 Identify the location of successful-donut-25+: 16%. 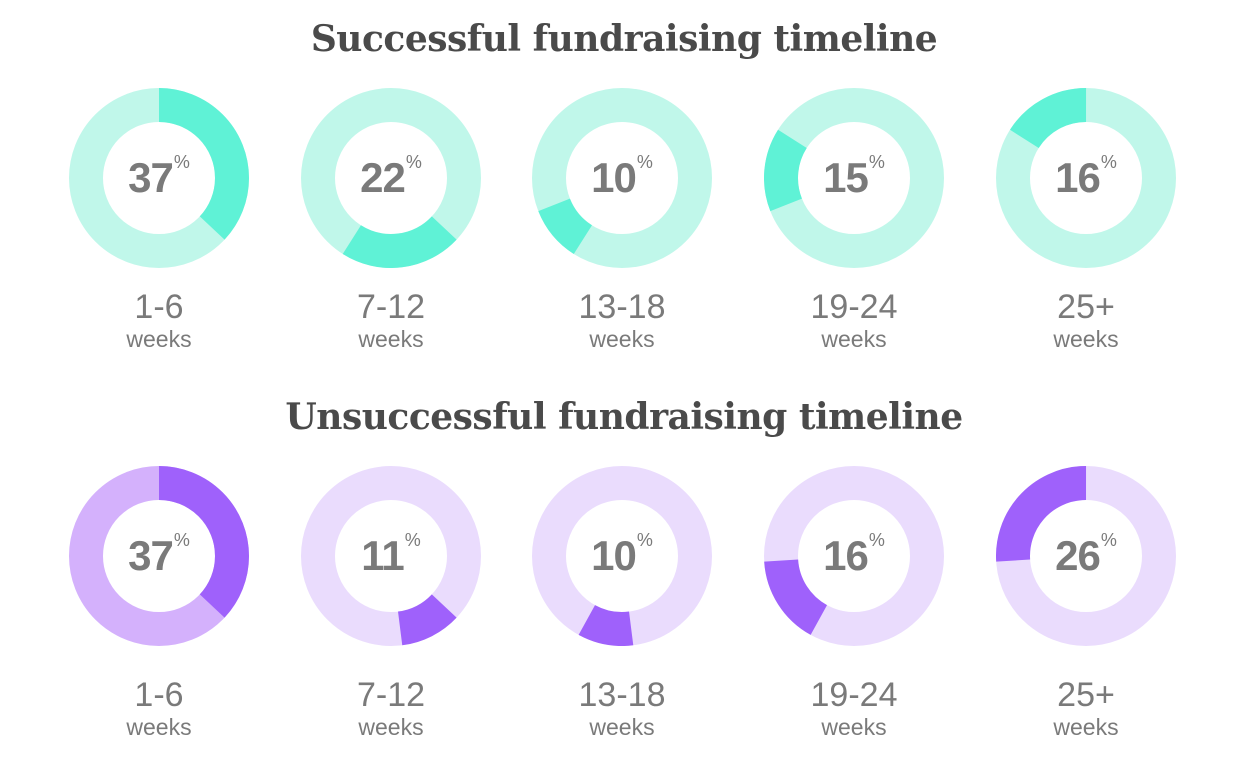
(1086, 178).